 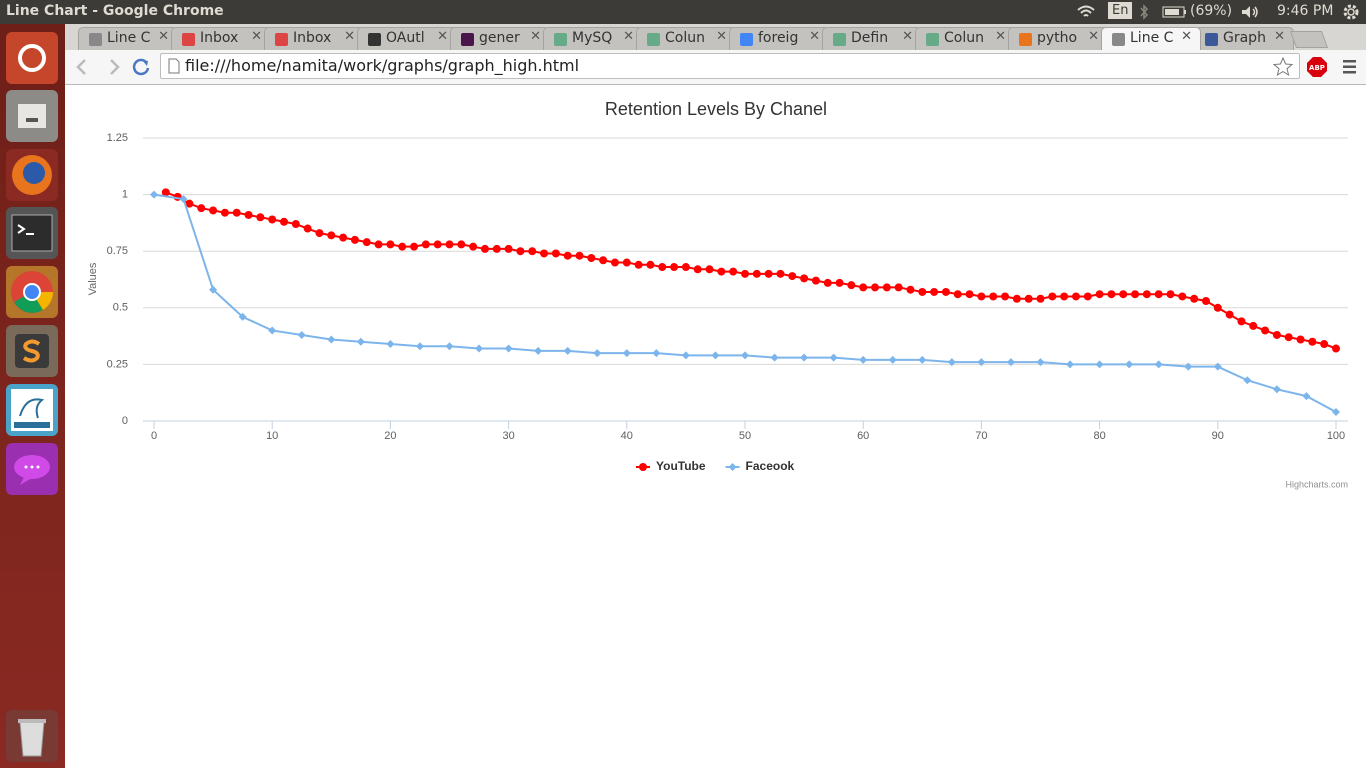 I want to click on bookmark-star, so click(x=1283, y=67).